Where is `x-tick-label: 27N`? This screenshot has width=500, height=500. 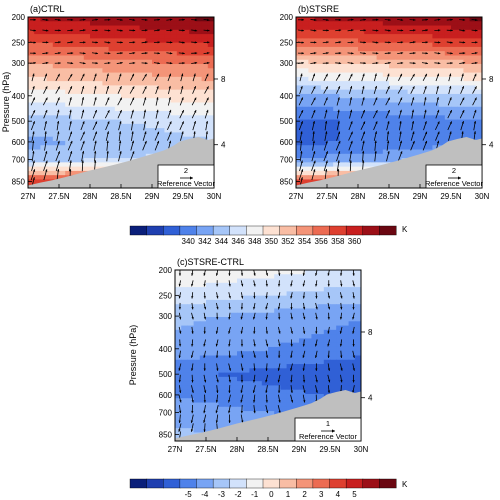 x-tick-label: 27N is located at coordinates (28, 196).